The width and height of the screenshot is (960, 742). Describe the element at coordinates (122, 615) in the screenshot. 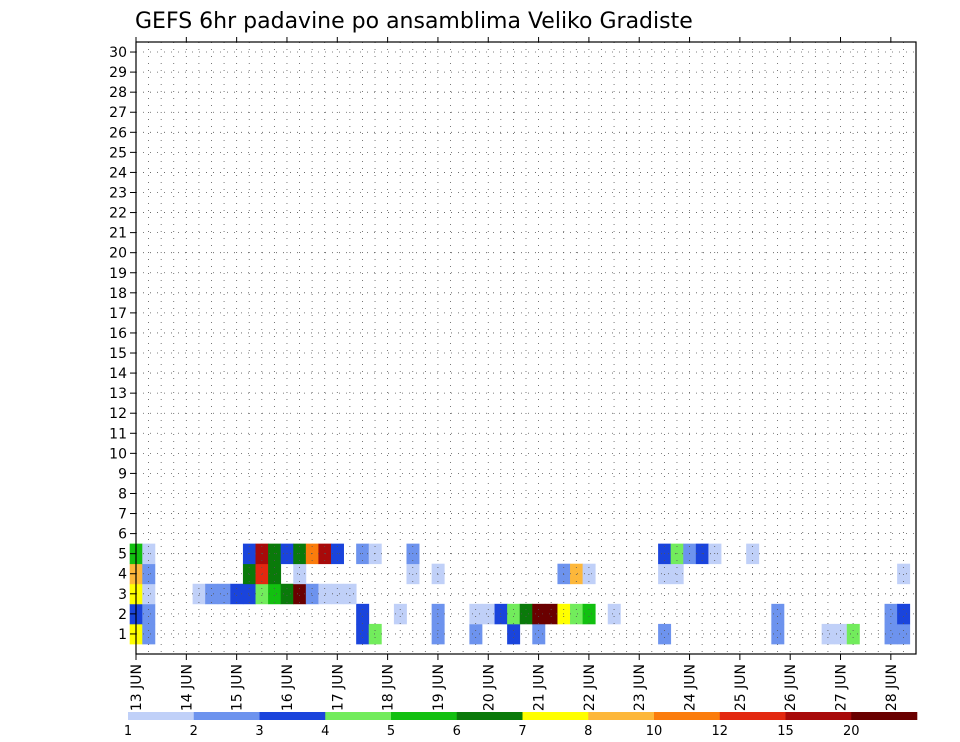

I see `y-tick-label: 2` at that location.